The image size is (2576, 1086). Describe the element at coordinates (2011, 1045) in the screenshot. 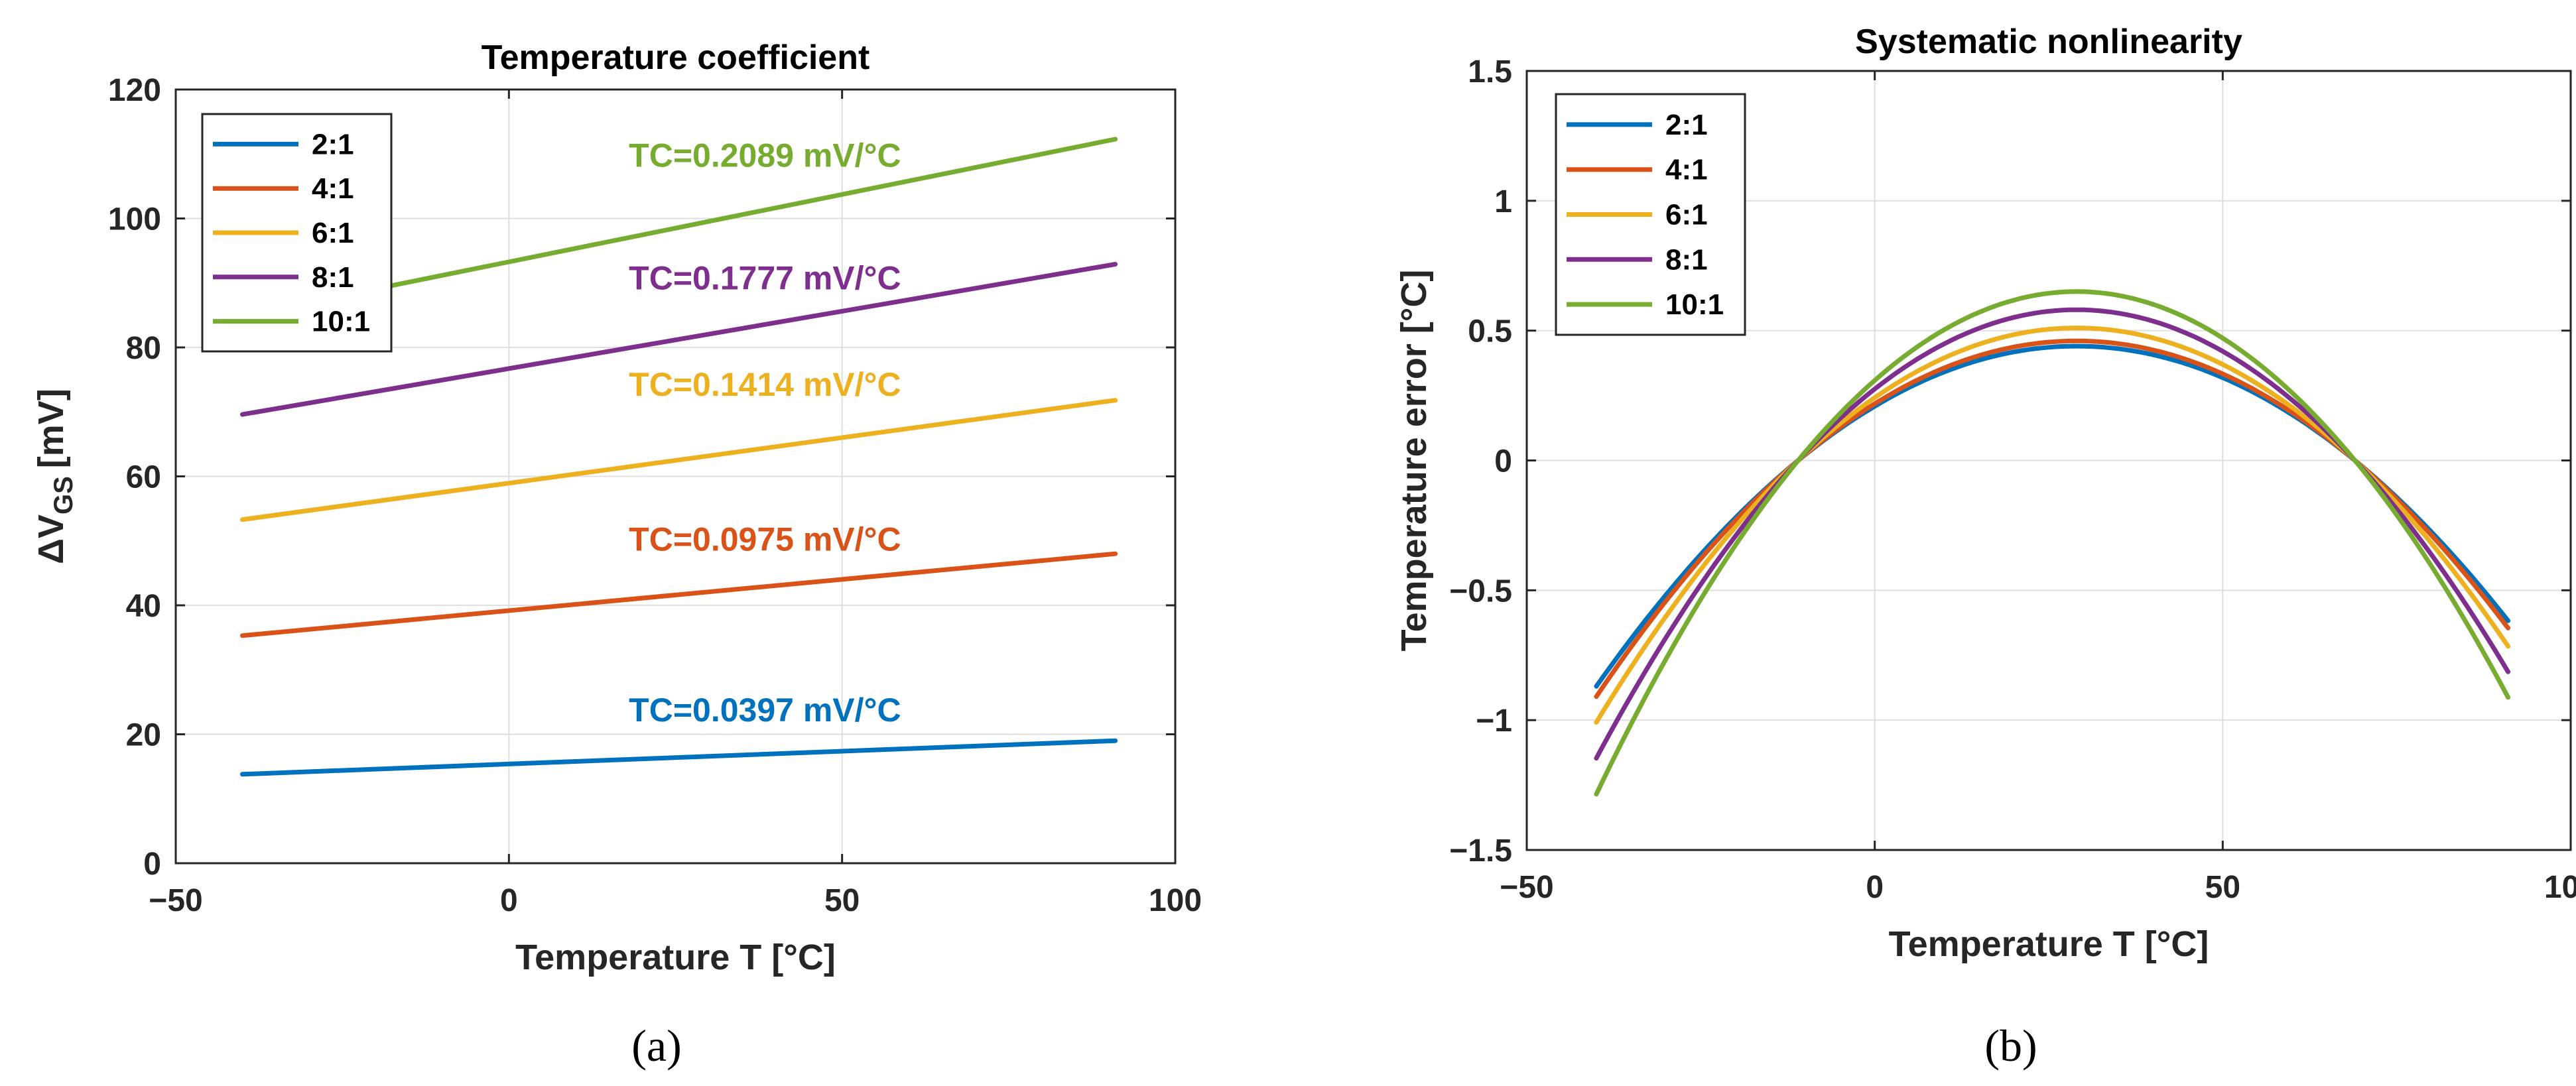

I see `figure-caption: (b)` at that location.